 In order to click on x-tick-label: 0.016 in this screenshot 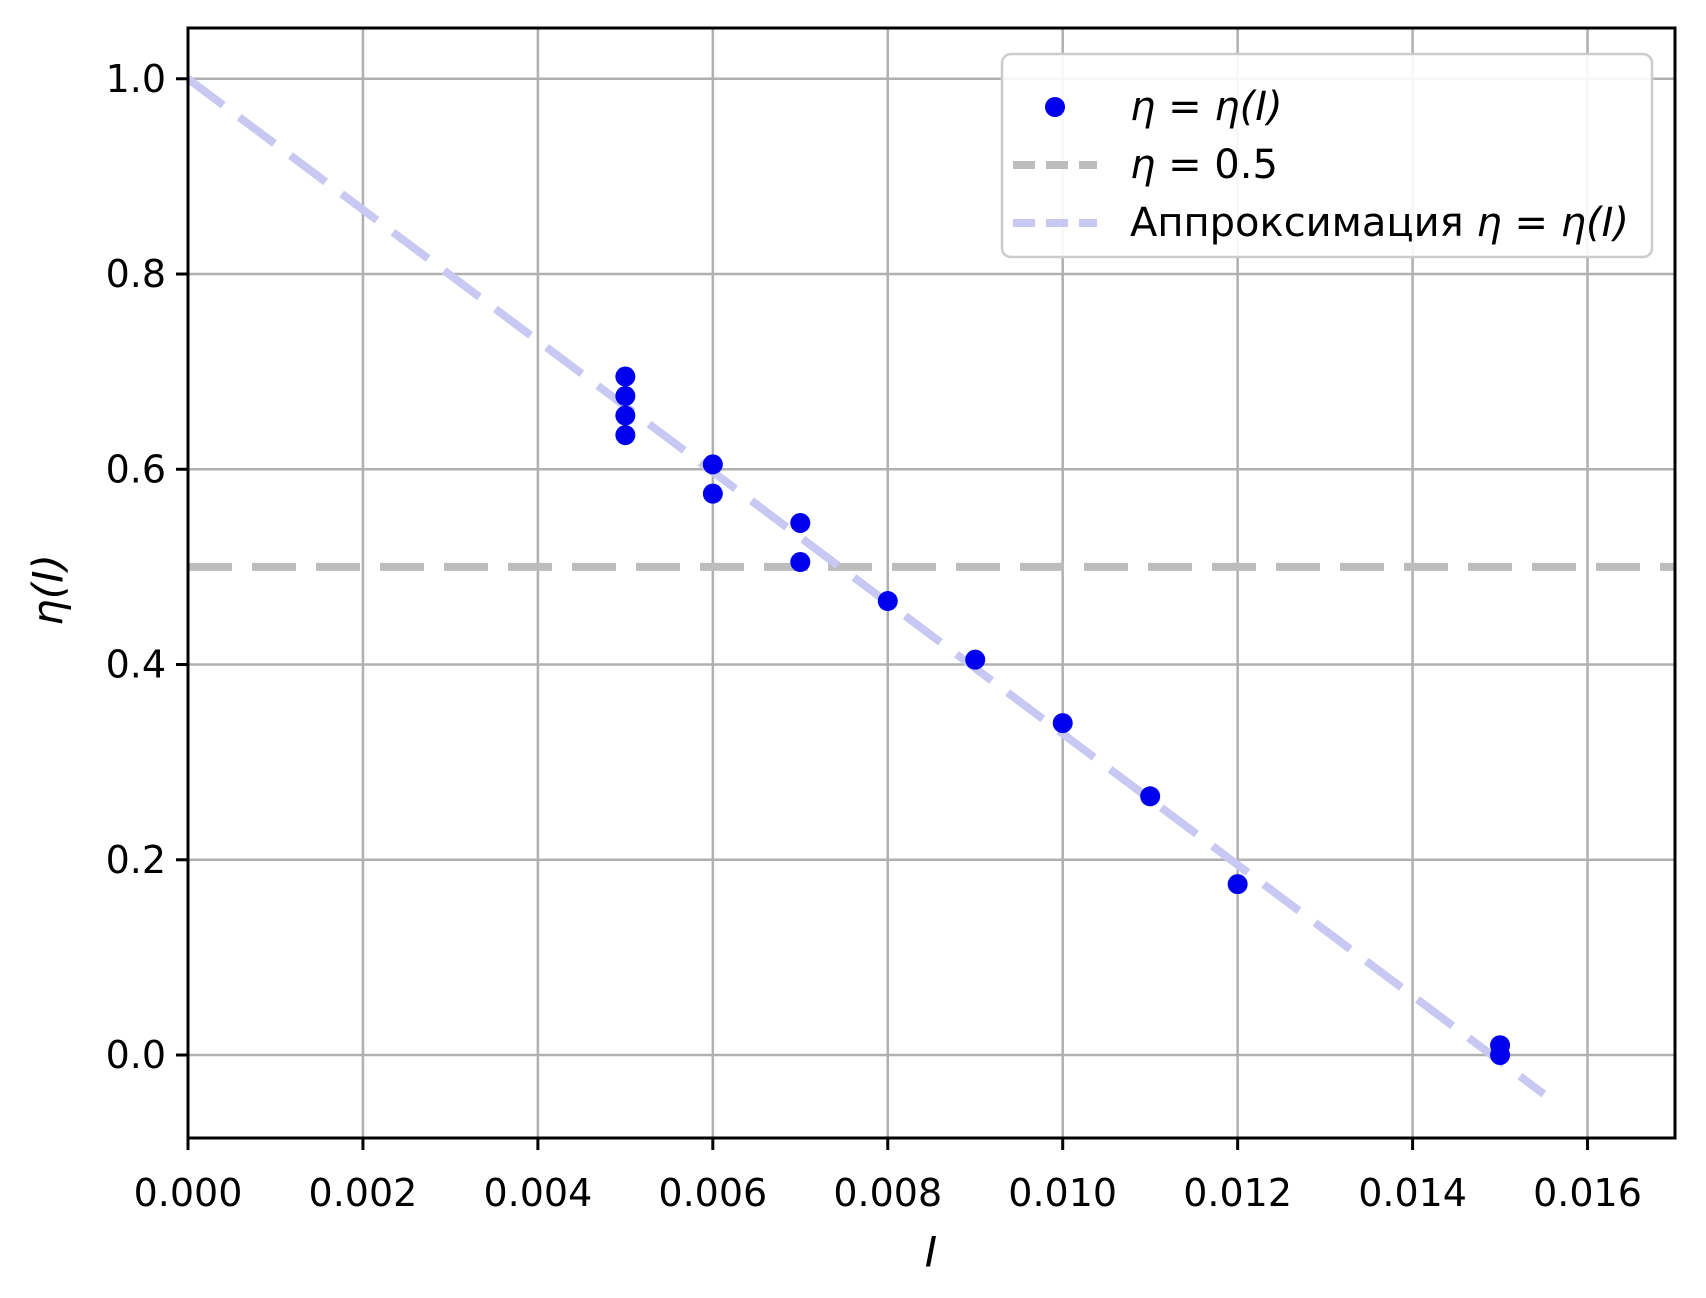, I will do `click(1587, 1193)`.